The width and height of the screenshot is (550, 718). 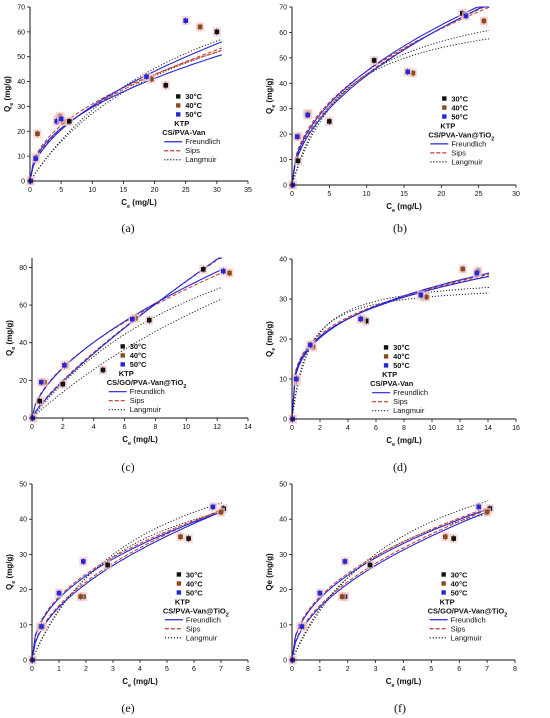 I want to click on panel-caption: (e), so click(x=127, y=708).